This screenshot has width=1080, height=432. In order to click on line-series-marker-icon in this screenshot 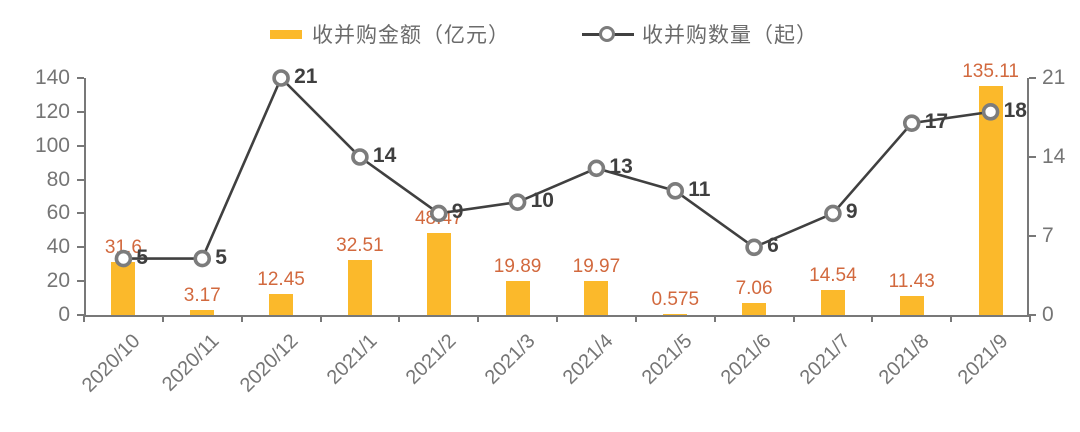, I will do `click(608, 34)`.